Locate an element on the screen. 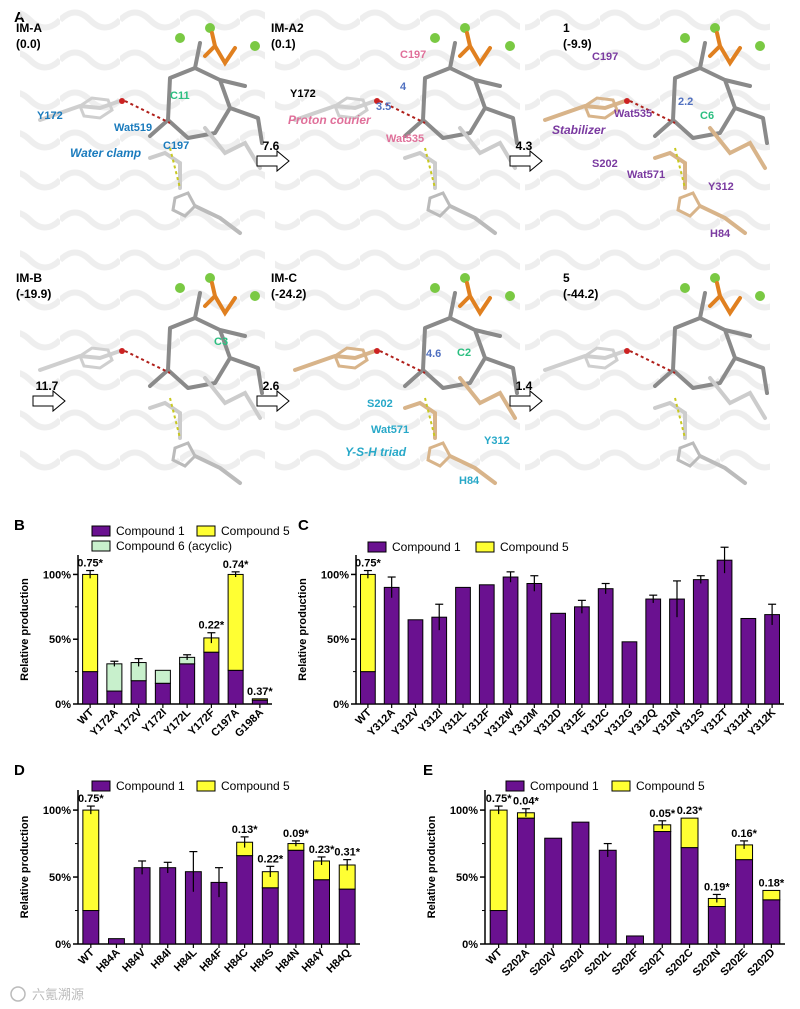  legend-label: Compound 6 (acyclic) is located at coordinates (174, 546).